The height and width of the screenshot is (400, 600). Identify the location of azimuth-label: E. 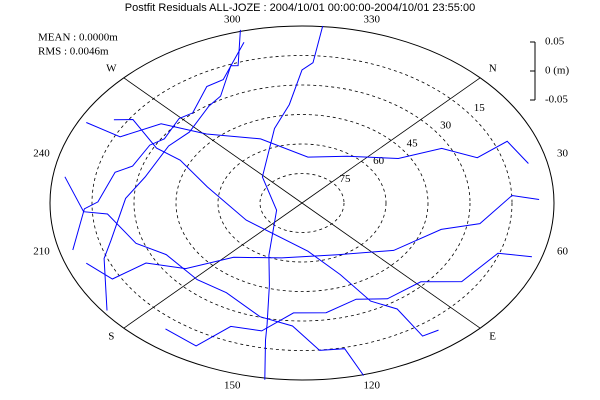
(492, 336).